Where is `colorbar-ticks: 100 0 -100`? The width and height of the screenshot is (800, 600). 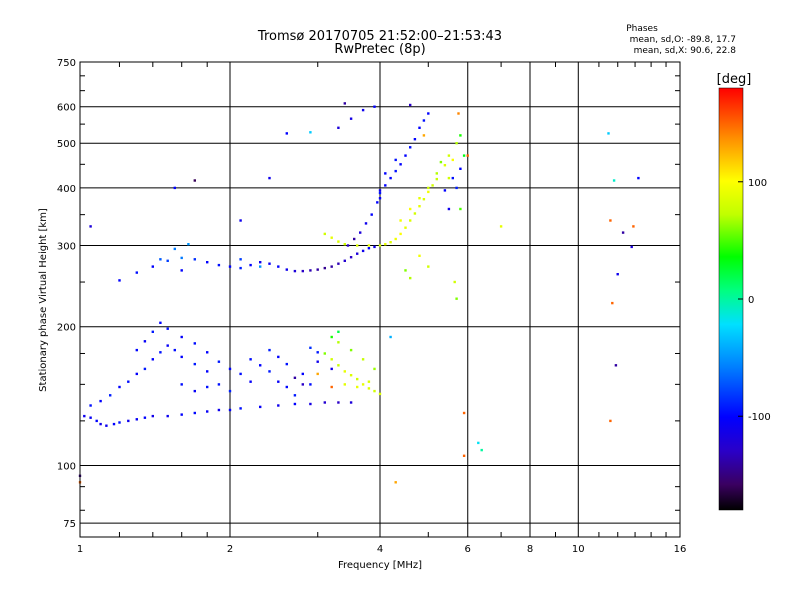
colorbar-ticks: 100 0 -100 is located at coordinates (754, 300).